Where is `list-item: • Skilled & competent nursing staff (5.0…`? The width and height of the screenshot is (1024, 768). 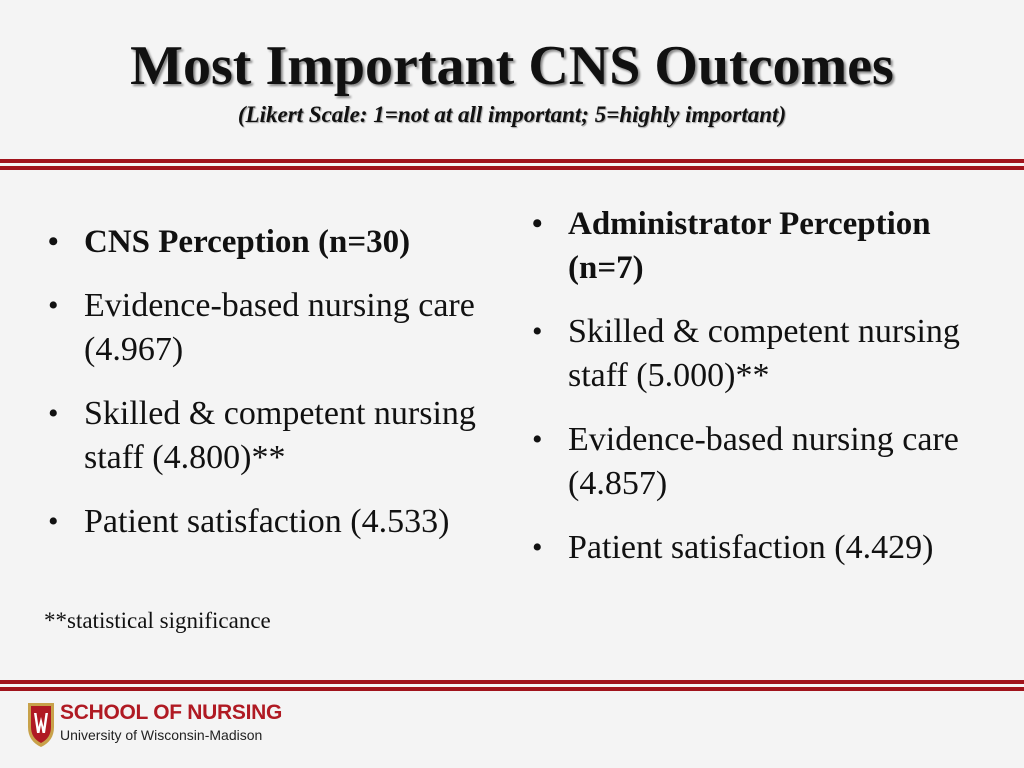 list-item: • Skilled & competent nursing staff (5.0… is located at coordinates (759, 354).